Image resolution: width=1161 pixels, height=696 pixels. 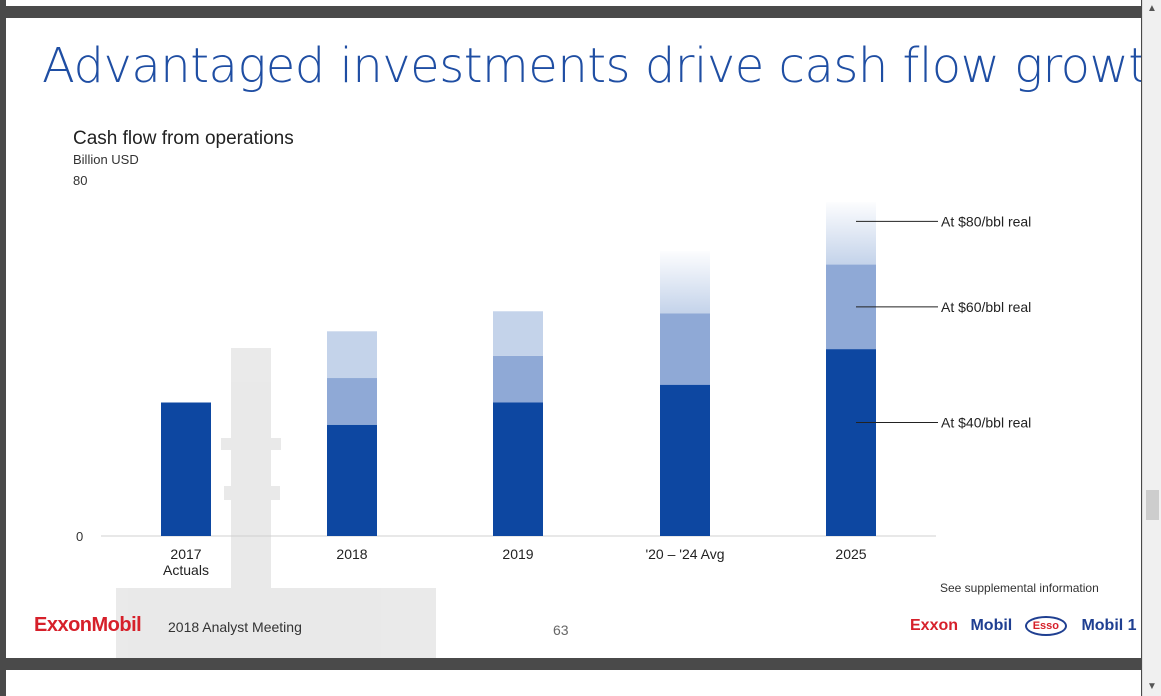 I want to click on derrick-watermark, so click(x=276, y=503).